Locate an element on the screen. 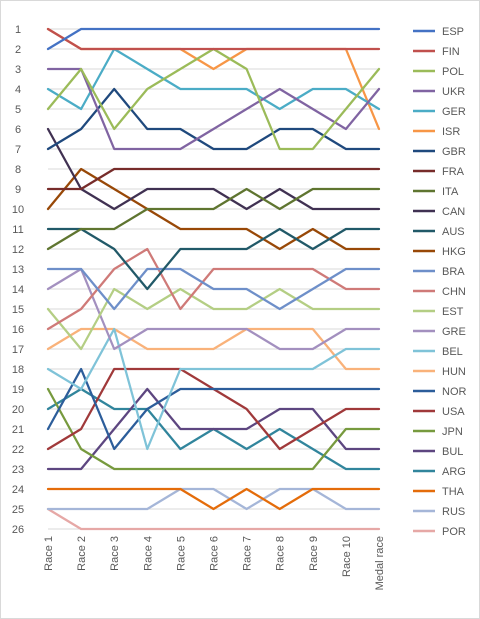  x-tick-label: Race 10 is located at coordinates (347, 556).